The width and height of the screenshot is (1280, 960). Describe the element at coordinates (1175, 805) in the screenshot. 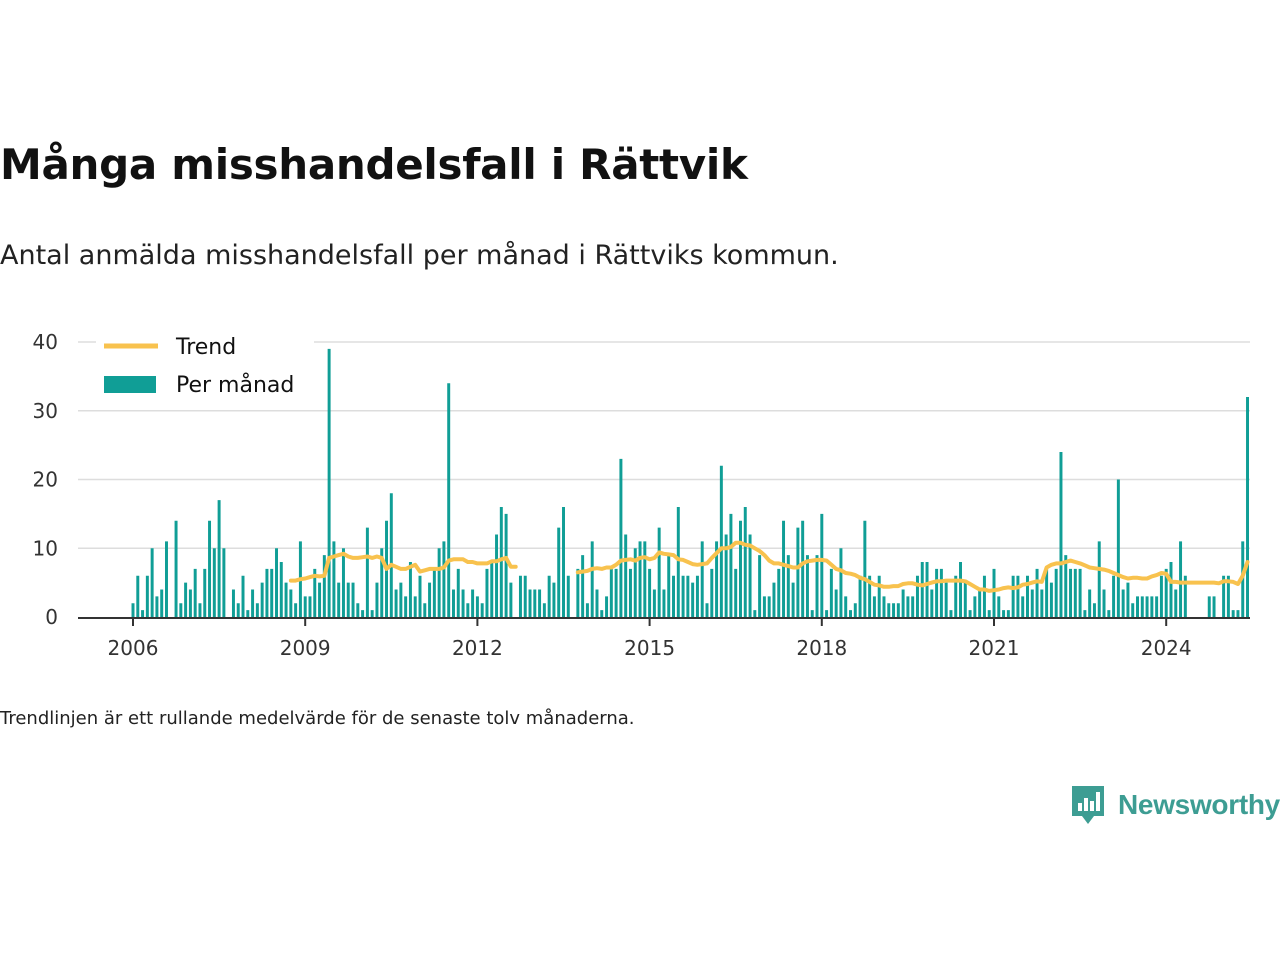

I see `newsworthy-logo: Newsworthy` at that location.